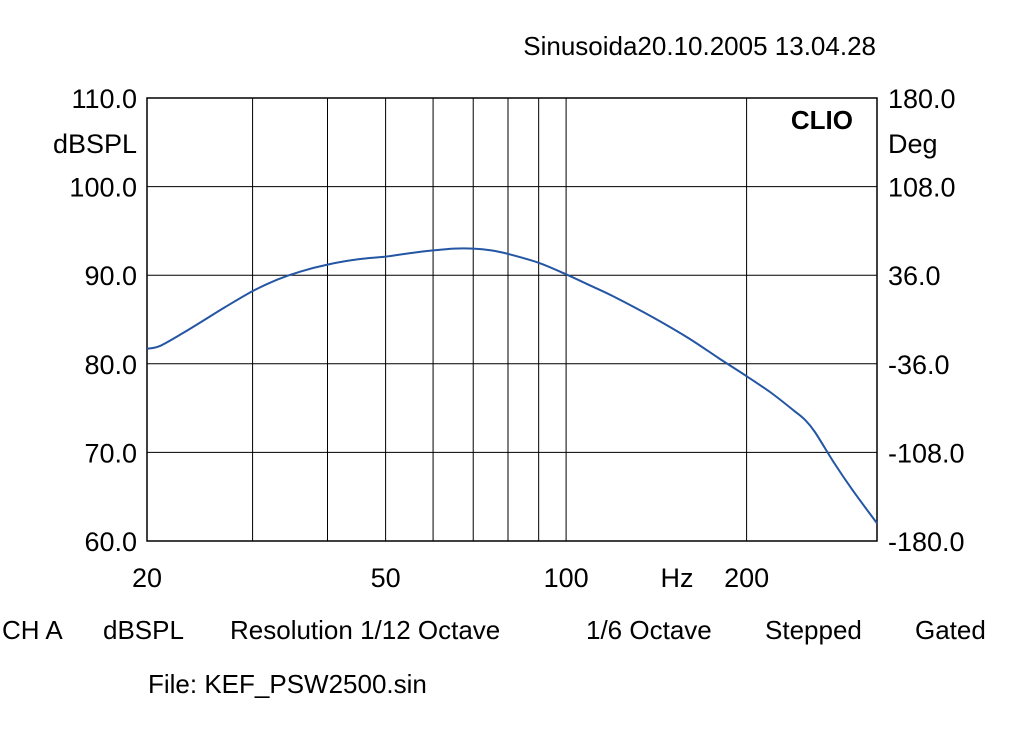 This screenshot has width=1024, height=739. I want to click on left-y-tick-label: 60.0, so click(110, 542).